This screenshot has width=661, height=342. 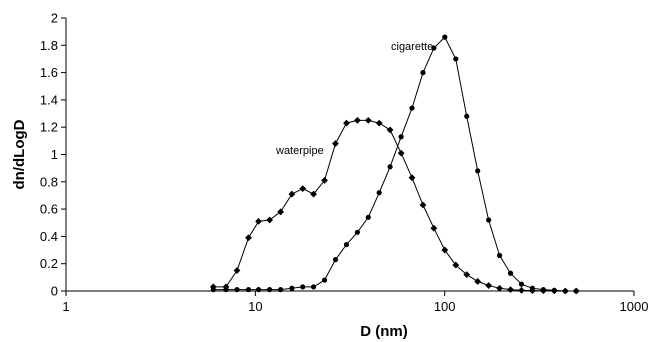 I want to click on y-tick-label: 1, so click(x=54, y=154).